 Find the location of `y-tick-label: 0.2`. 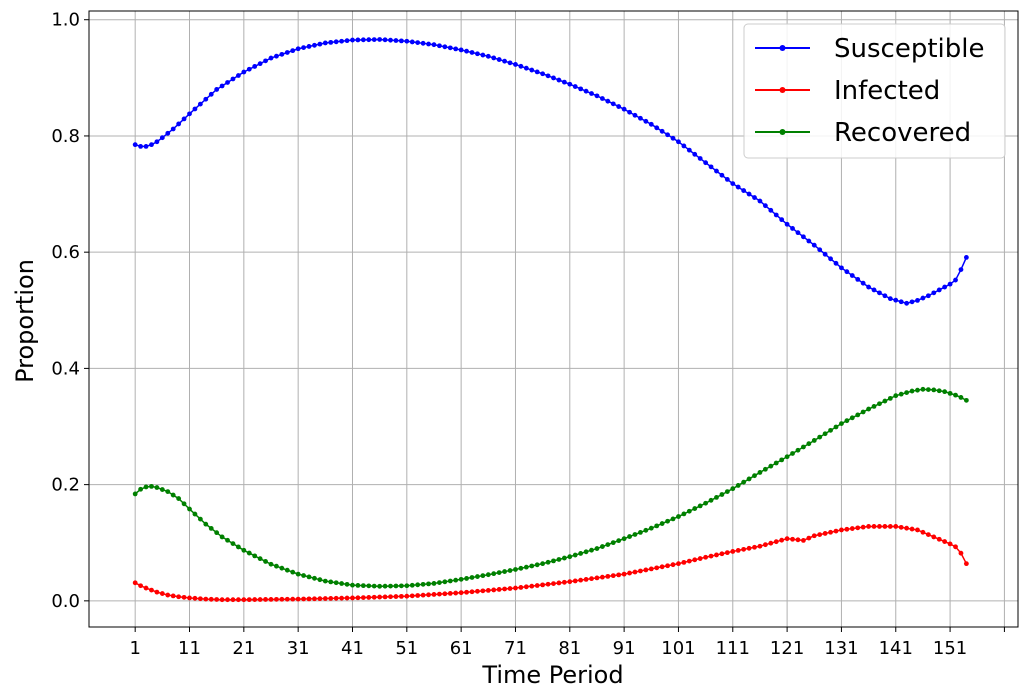

y-tick-label: 0.2 is located at coordinates (65, 485).